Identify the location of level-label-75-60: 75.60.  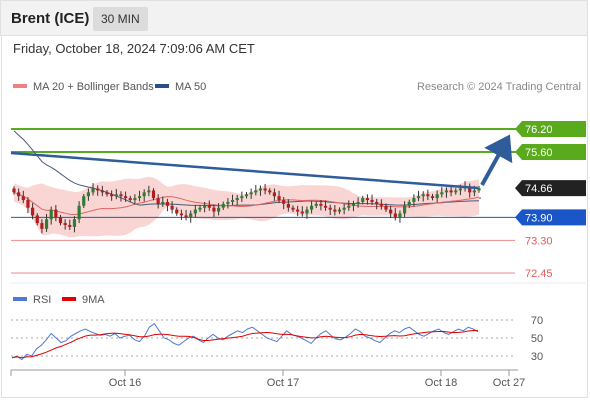
(550, 152).